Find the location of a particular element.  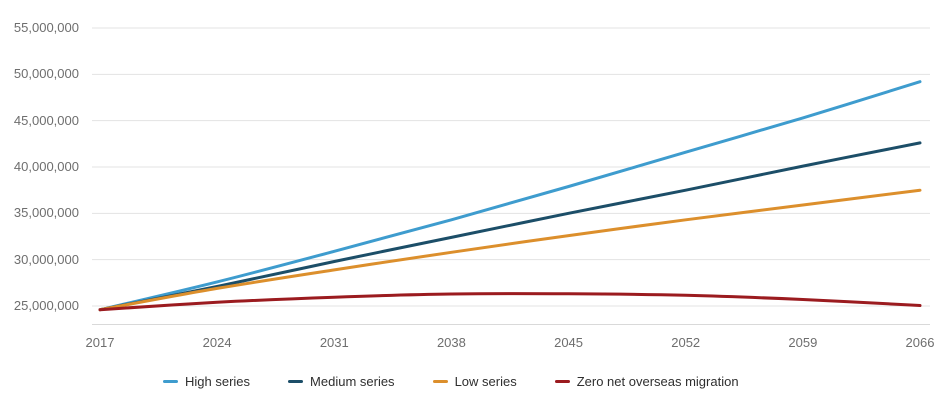

x-axis-tick-label: 2017 is located at coordinates (100, 342).